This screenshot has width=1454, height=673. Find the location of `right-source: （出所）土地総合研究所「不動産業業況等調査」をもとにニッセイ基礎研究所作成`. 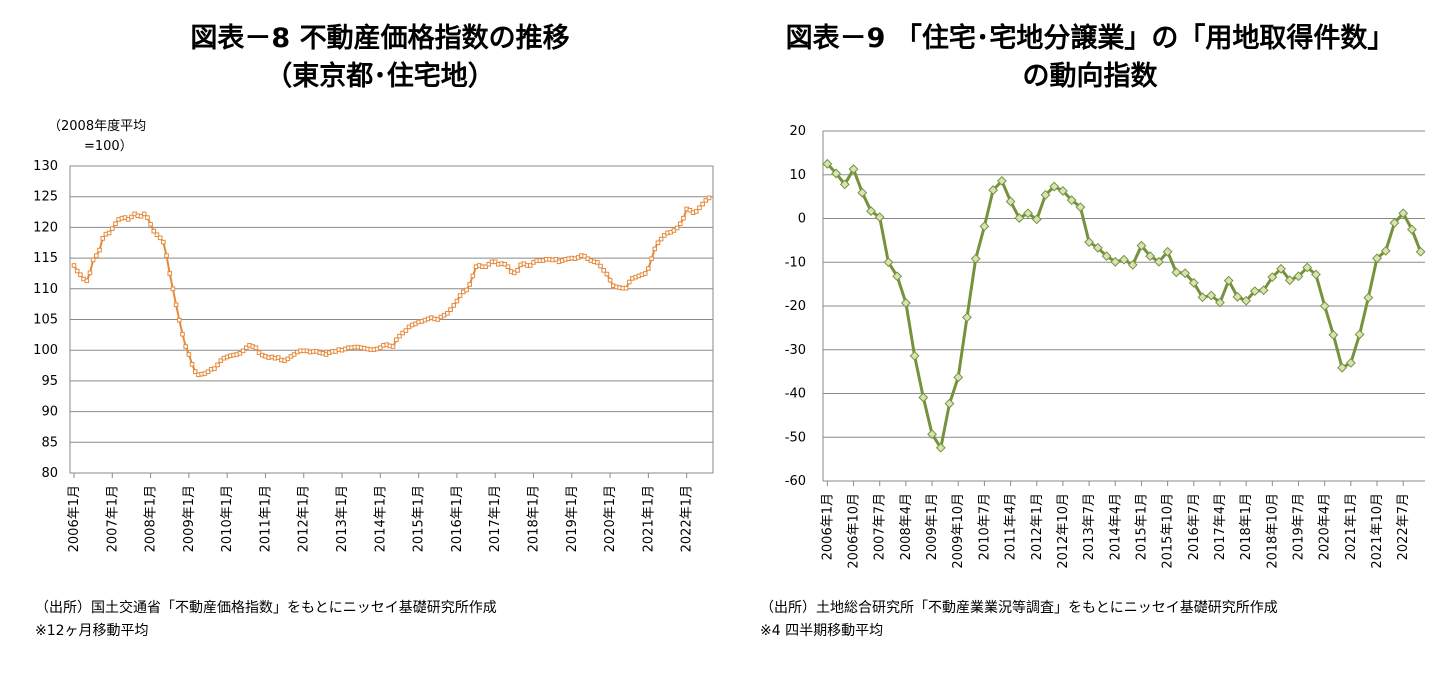

right-source: （出所）土地総合研究所「不動産業業況等調査」をもとにニッセイ基礎研究所作成 is located at coordinates (1019, 608).